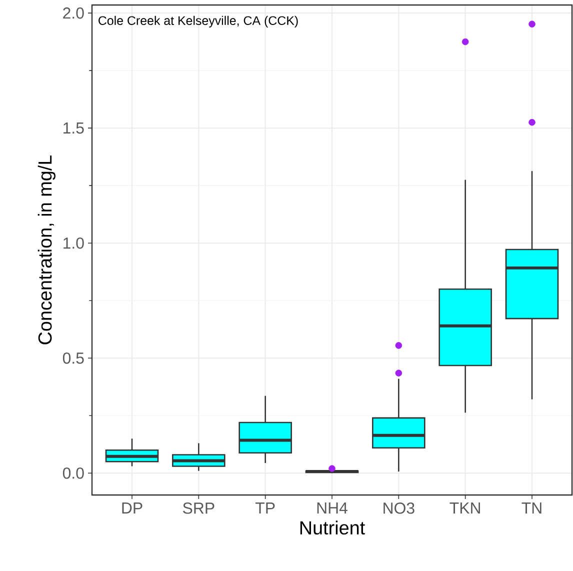  I want to click on text: Cole Creek at Kelseyville, CA (CCK), so click(198, 22).